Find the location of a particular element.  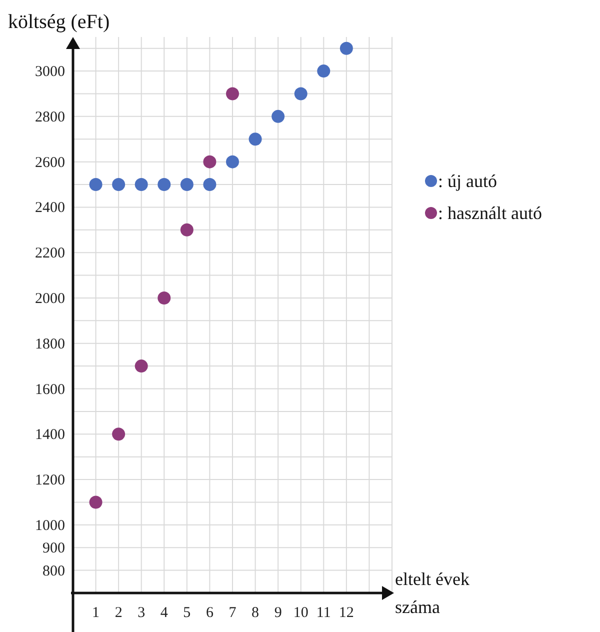

y-tick-label: 2200 is located at coordinates (50, 254).